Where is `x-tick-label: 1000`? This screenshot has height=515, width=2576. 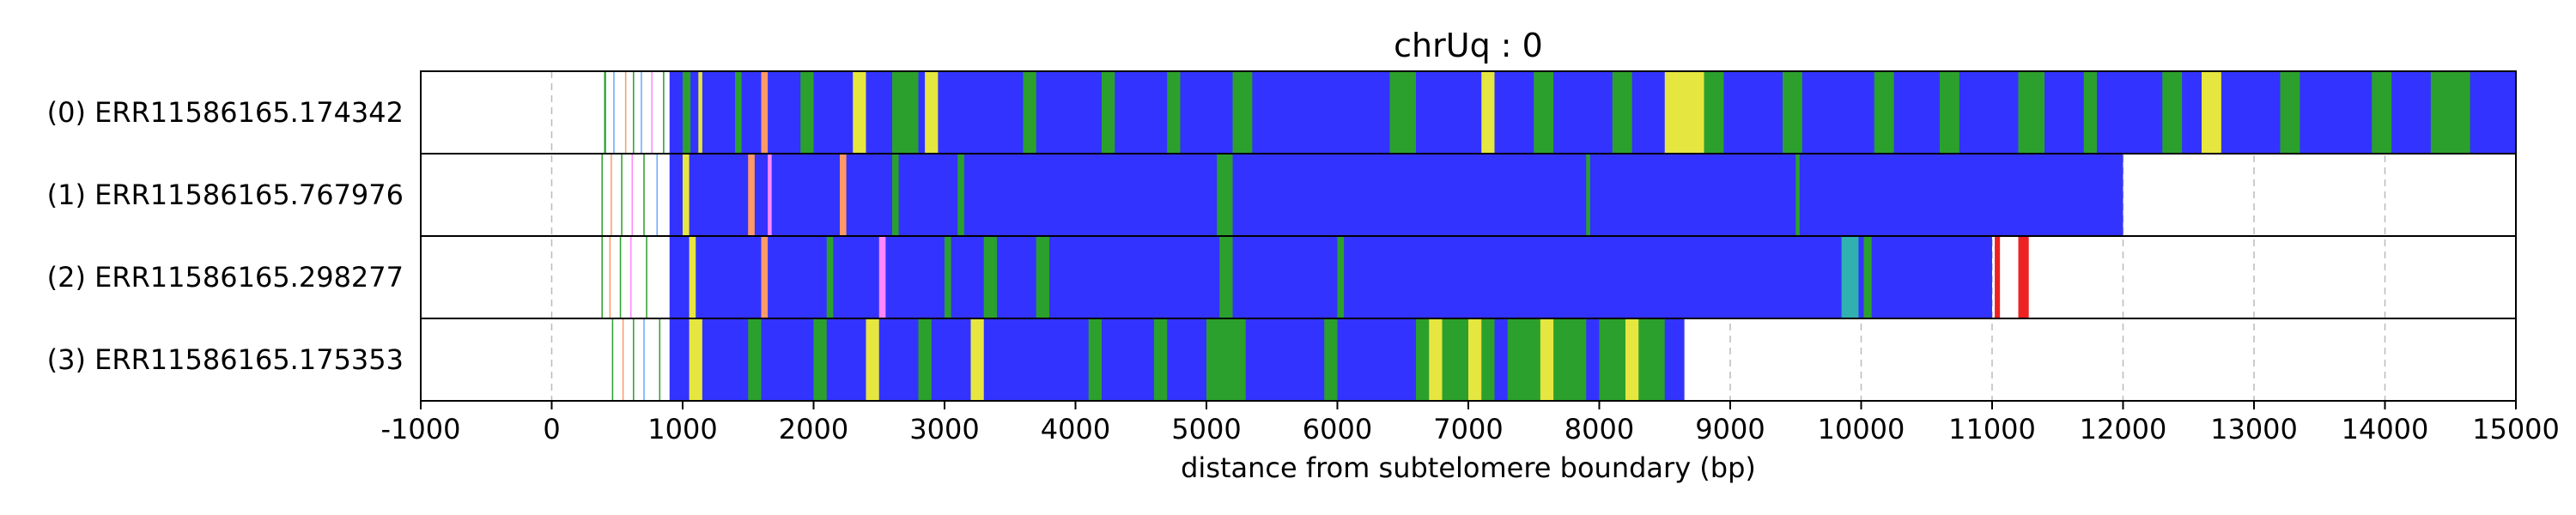
x-tick-label: 1000 is located at coordinates (682, 429).